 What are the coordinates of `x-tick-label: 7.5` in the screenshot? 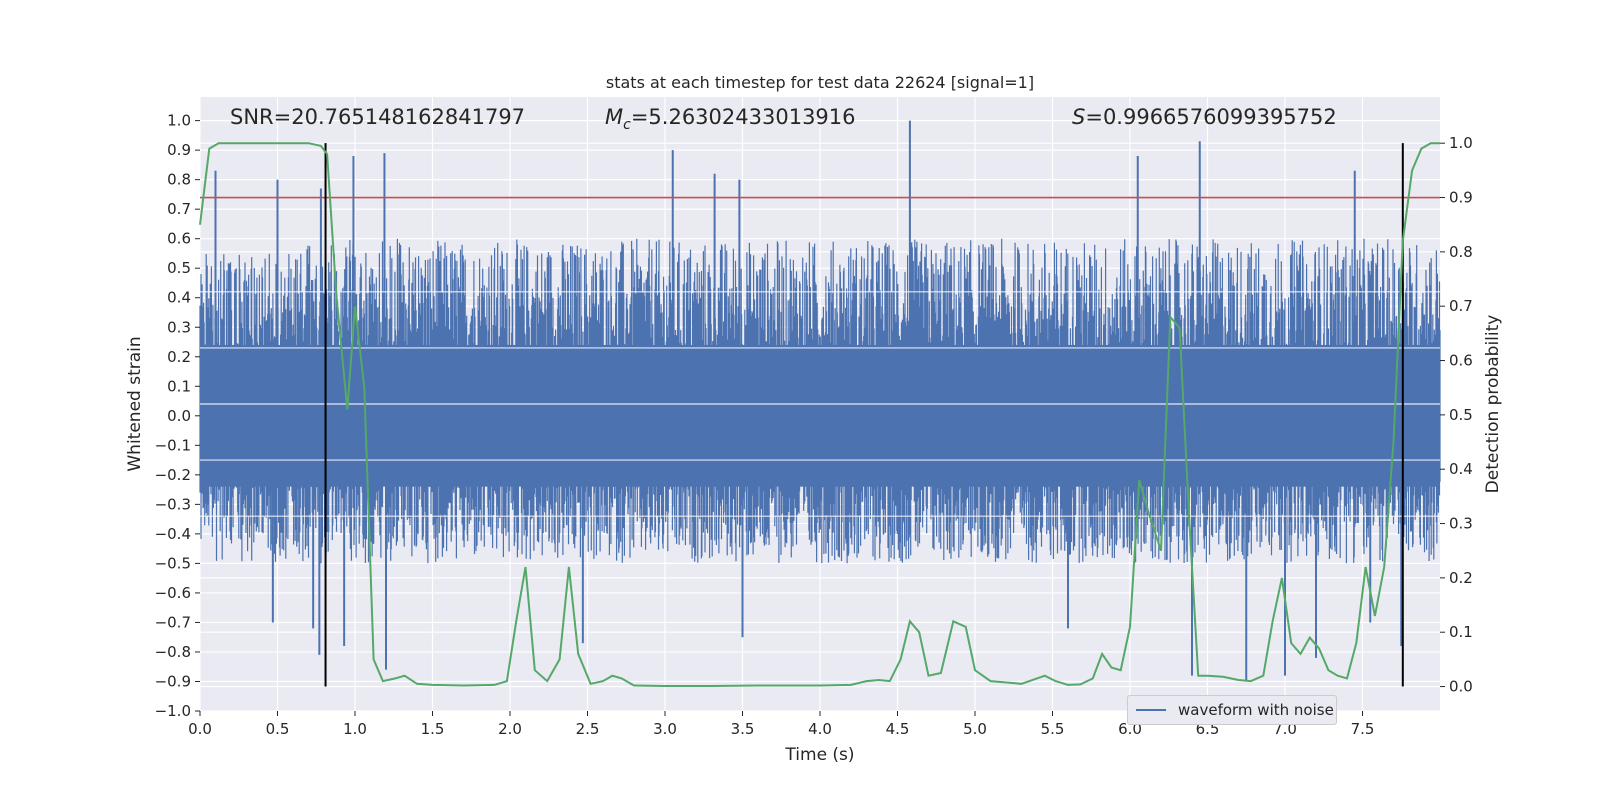 It's located at (1363, 729).